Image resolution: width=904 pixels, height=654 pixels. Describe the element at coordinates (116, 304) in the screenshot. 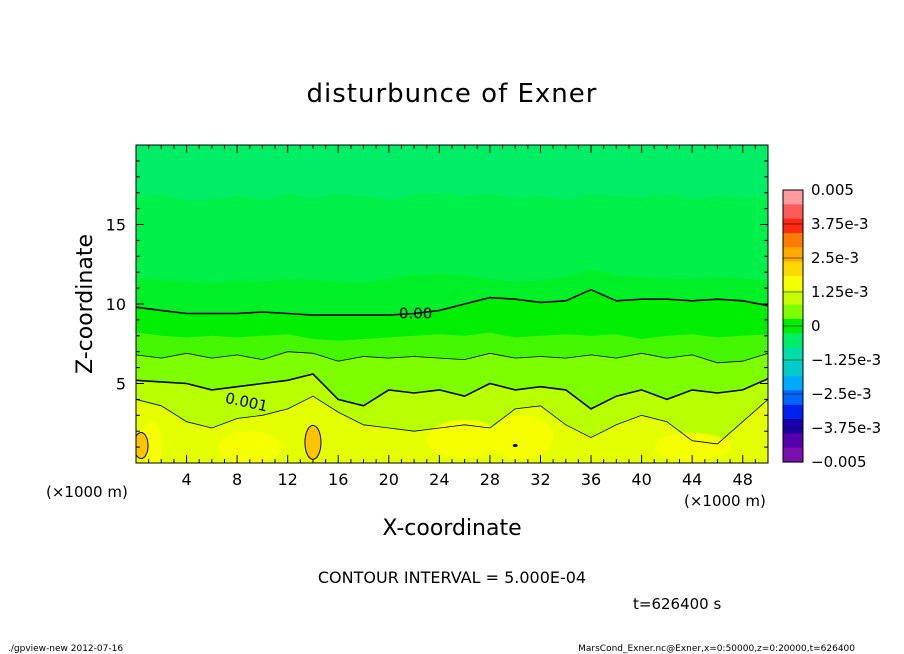

I see `y-tick-label: 10` at that location.